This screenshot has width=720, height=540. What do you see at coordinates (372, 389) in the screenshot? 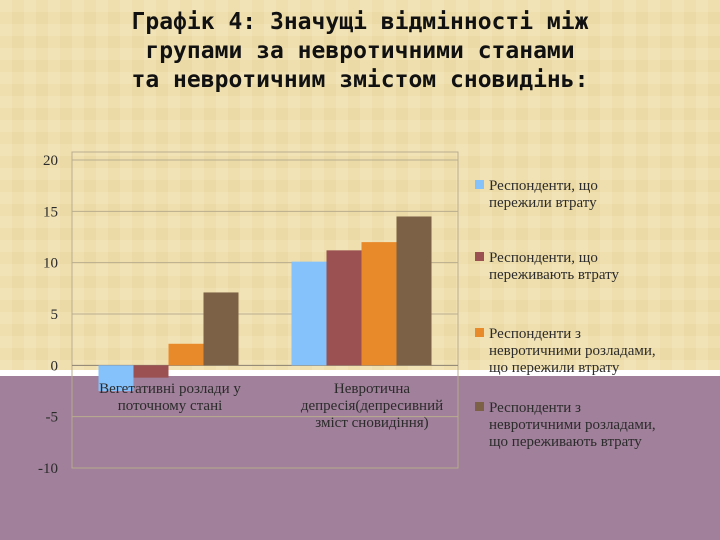
I see `category-label: Невротична` at bounding box center [372, 389].